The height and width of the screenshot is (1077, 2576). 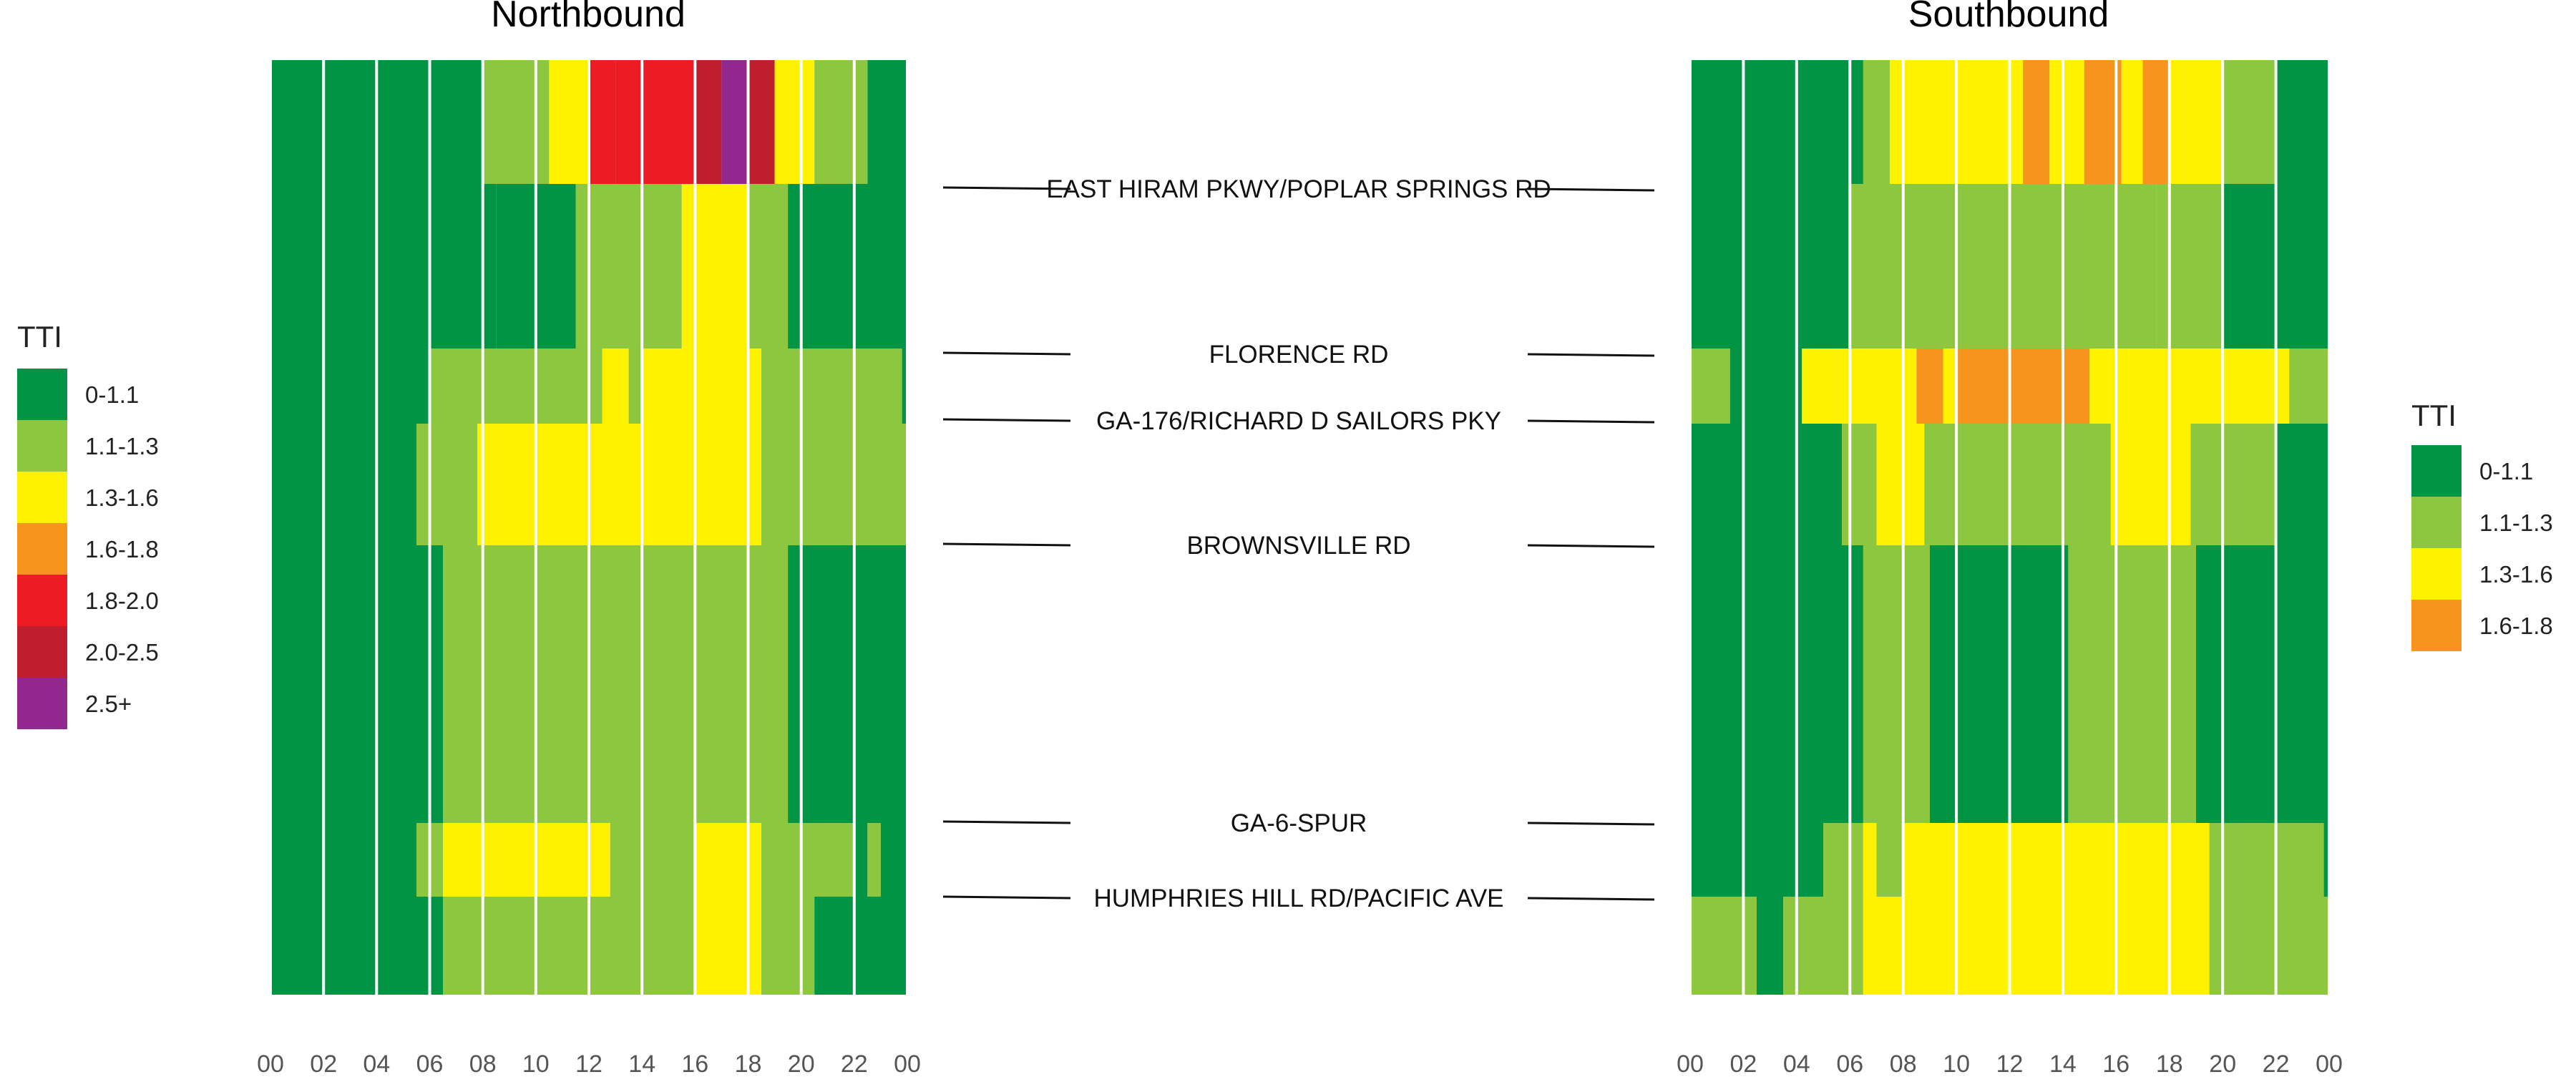 What do you see at coordinates (430, 1062) in the screenshot?
I see `x-tick-label: 06` at bounding box center [430, 1062].